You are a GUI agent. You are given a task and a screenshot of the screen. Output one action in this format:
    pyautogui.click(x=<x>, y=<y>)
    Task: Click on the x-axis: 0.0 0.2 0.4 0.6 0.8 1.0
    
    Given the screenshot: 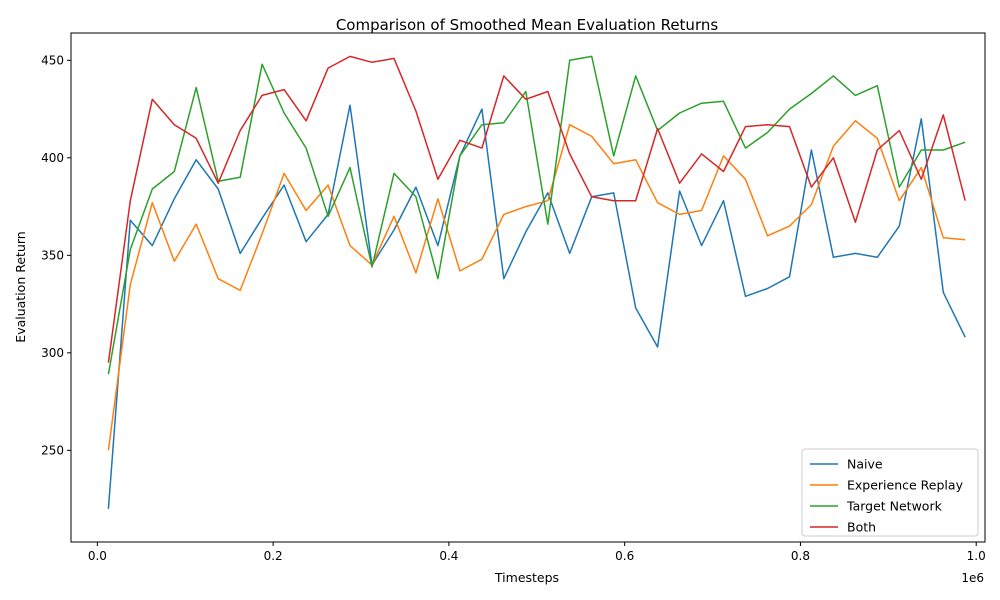 What is the action you would take?
    pyautogui.click(x=537, y=552)
    